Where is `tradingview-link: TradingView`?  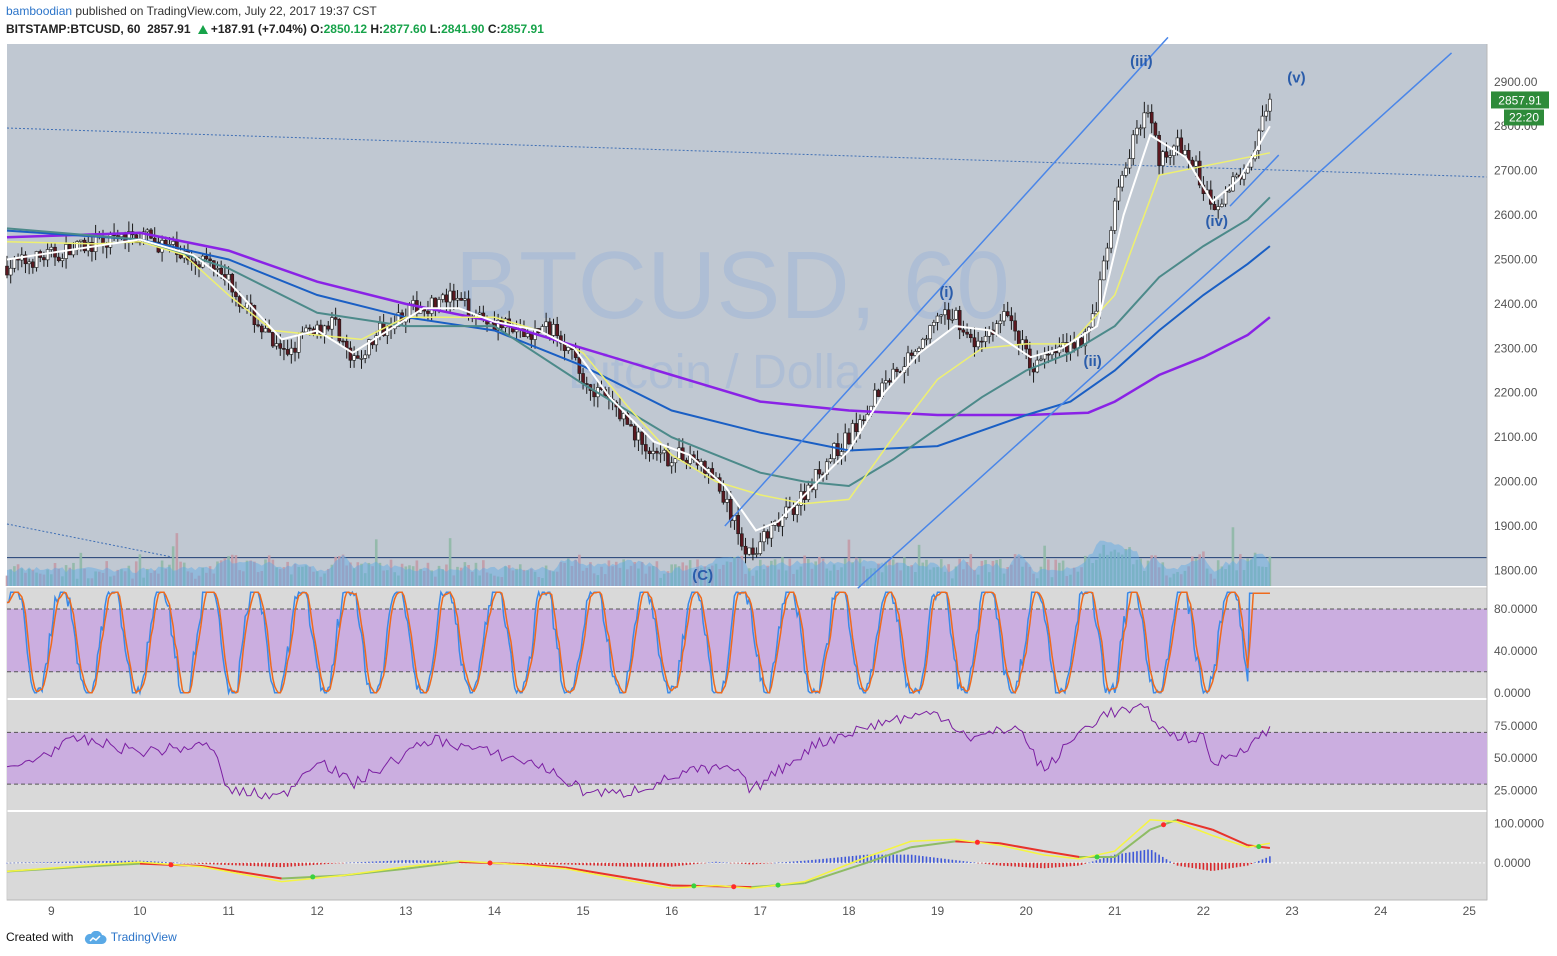 tradingview-link: TradingView is located at coordinates (143, 937).